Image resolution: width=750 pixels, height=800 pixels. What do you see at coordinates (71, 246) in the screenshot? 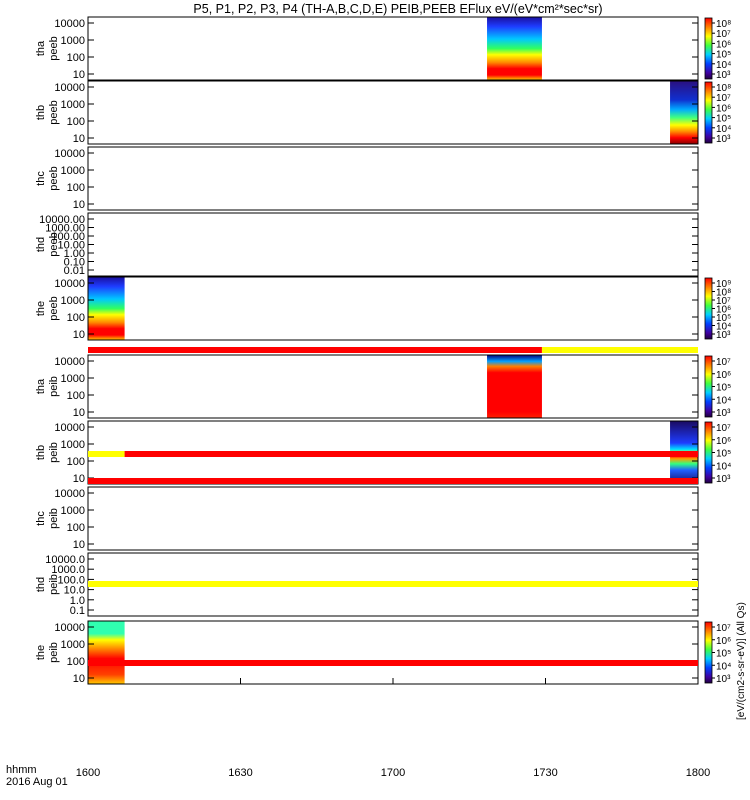
I see `y-tick-label: 10.00` at bounding box center [71, 246].